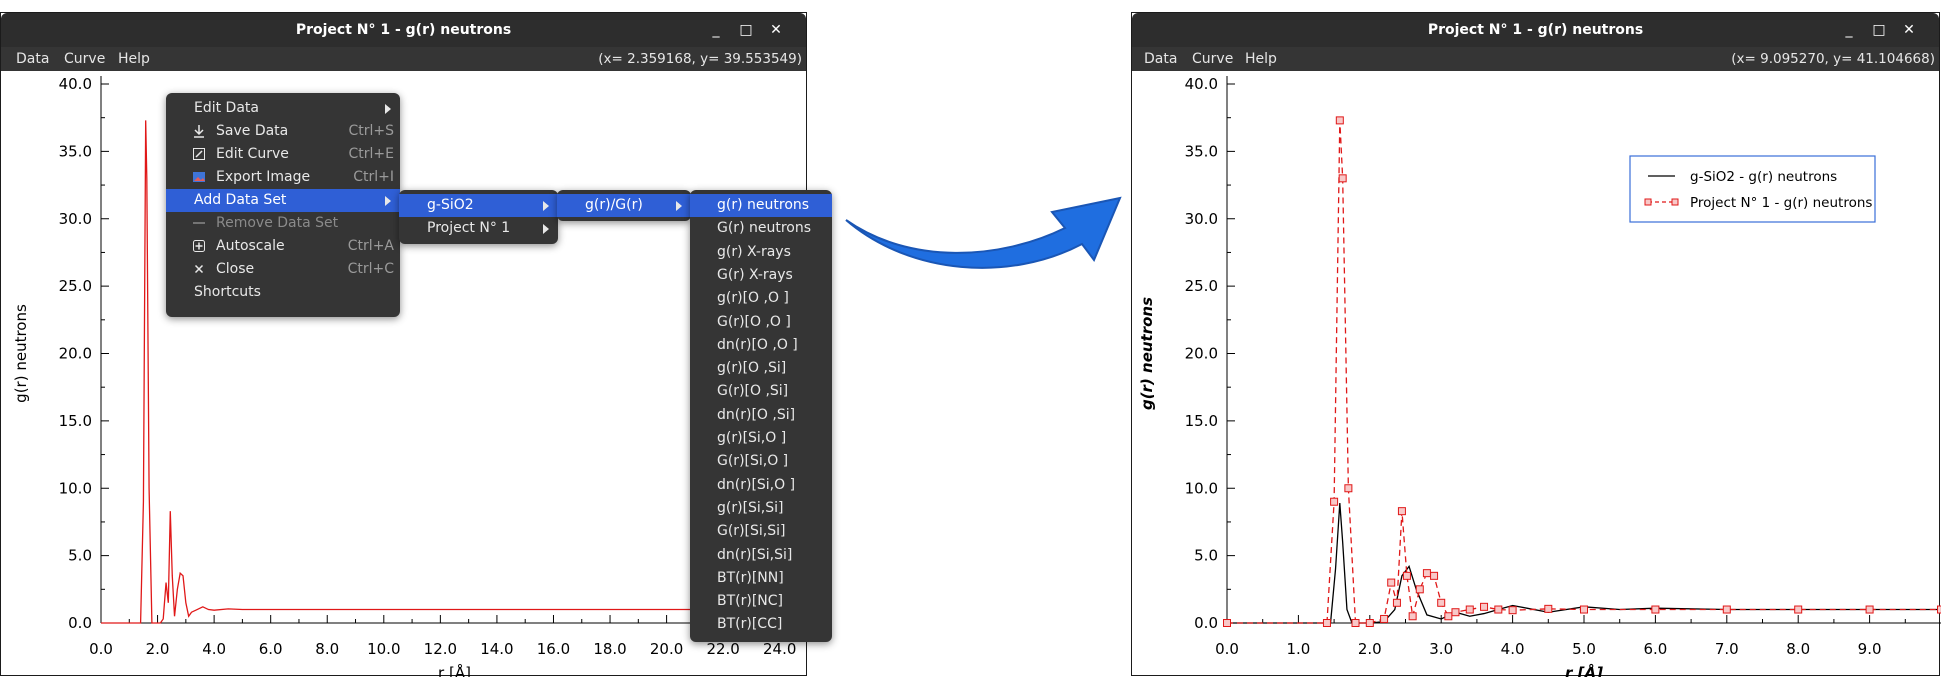 The height and width of the screenshot is (689, 1942). I want to click on submenu-curve-item: dn(r)[O ,O ], so click(761, 345).